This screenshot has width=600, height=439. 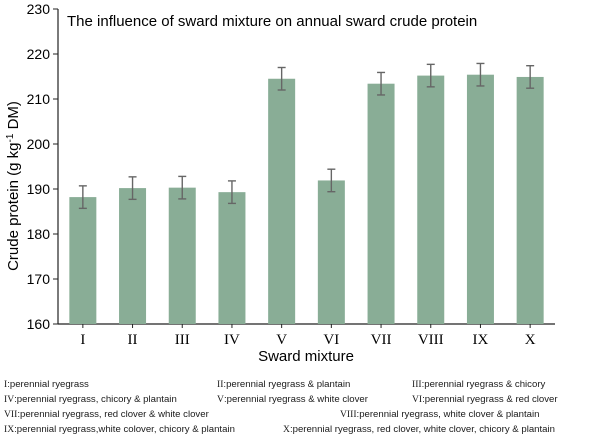 What do you see at coordinates (431, 340) in the screenshot?
I see `x-tick-label: VIII` at bounding box center [431, 340].